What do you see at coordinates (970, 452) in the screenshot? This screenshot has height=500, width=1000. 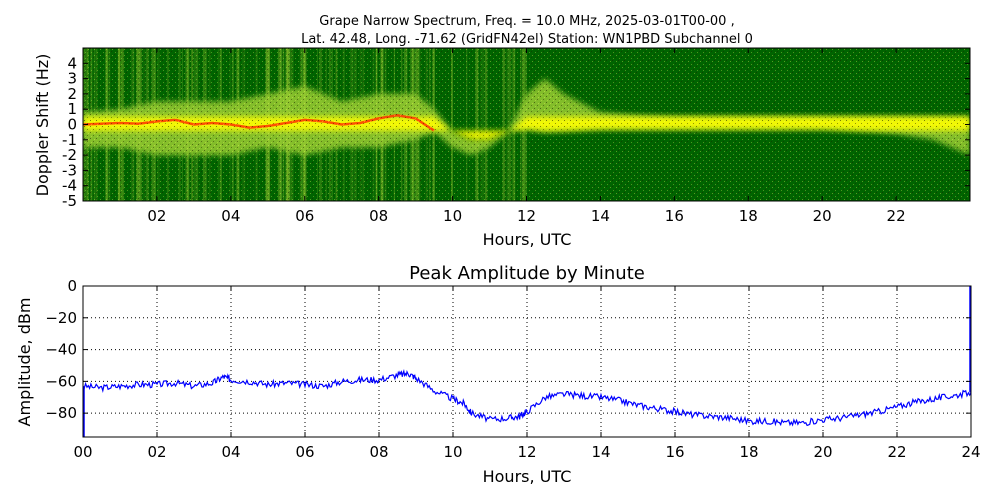 I see `amplitude-x-tick-label: 24` at bounding box center [970, 452].